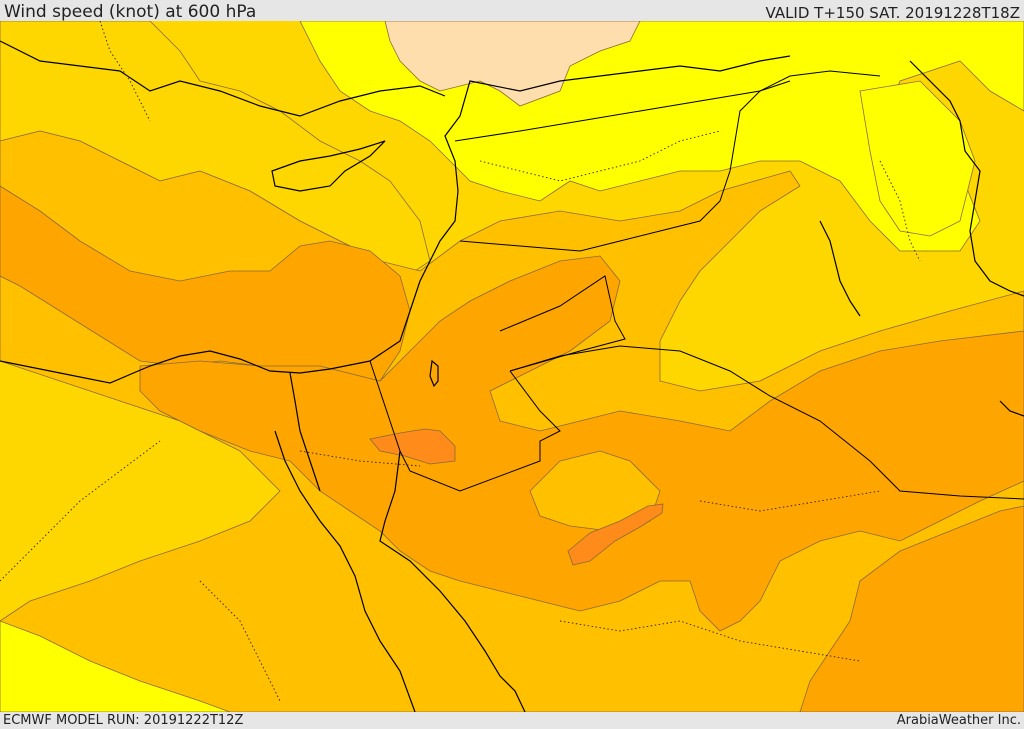  Describe the element at coordinates (465, 426) in the screenshot. I see `border-egypt-libya-north` at that location.